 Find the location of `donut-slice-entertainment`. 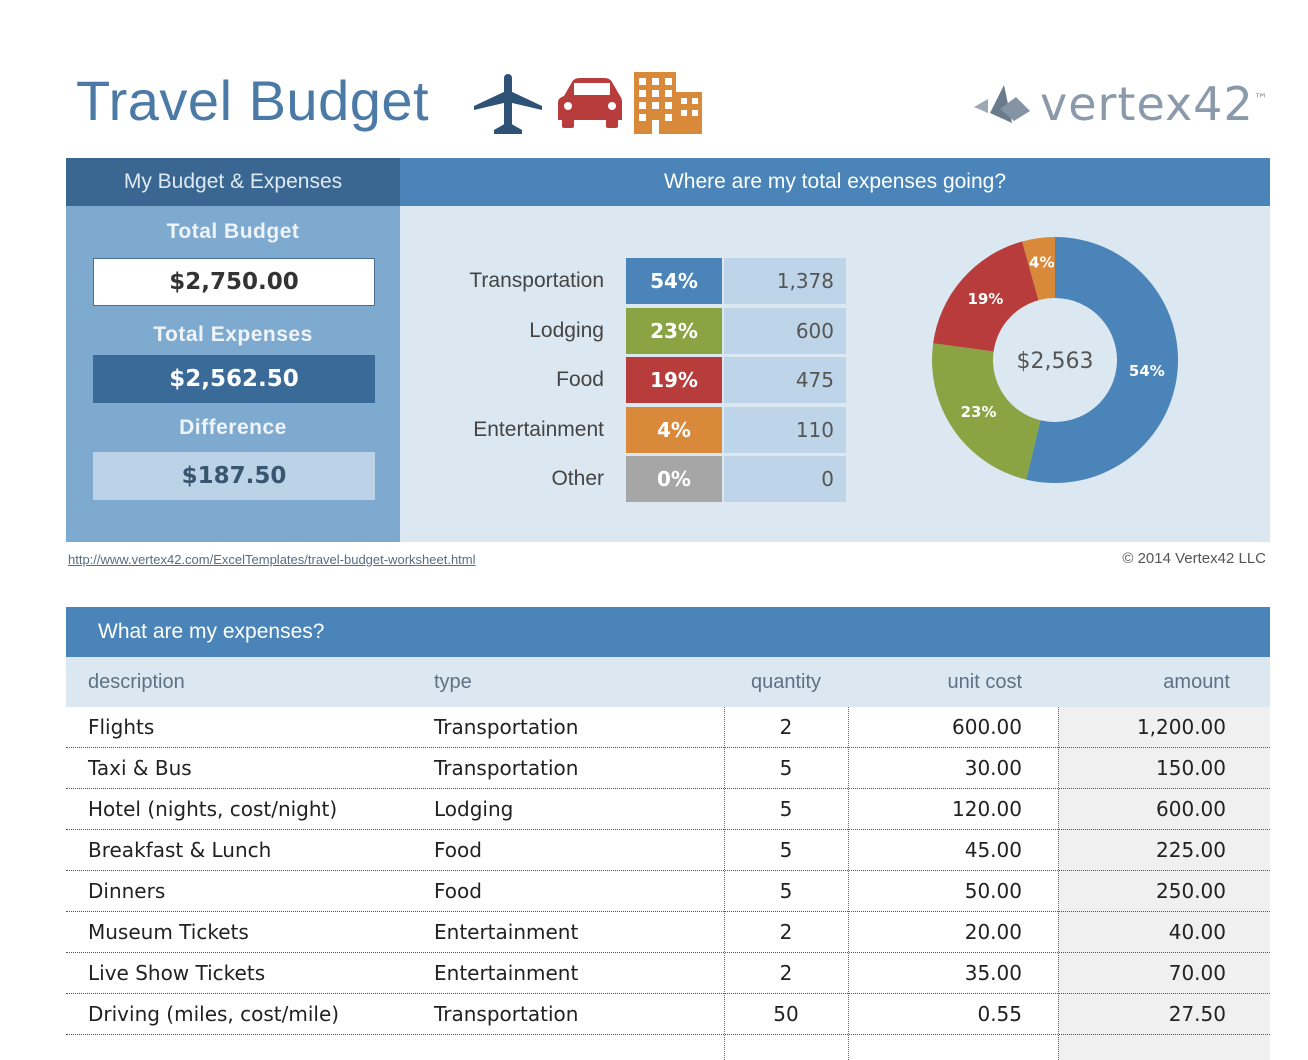

donut-slice-entertainment is located at coordinates (1038, 269).